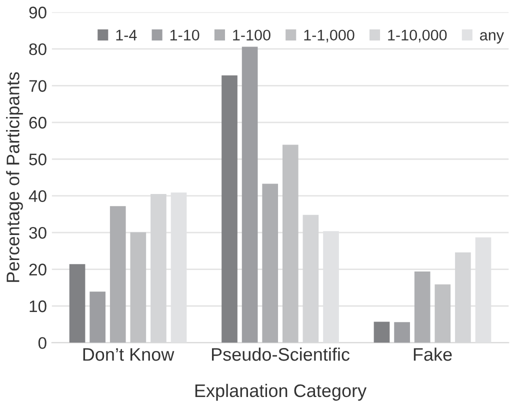  What do you see at coordinates (37, 12) in the screenshot?
I see `y-tick-label: 90` at bounding box center [37, 12].